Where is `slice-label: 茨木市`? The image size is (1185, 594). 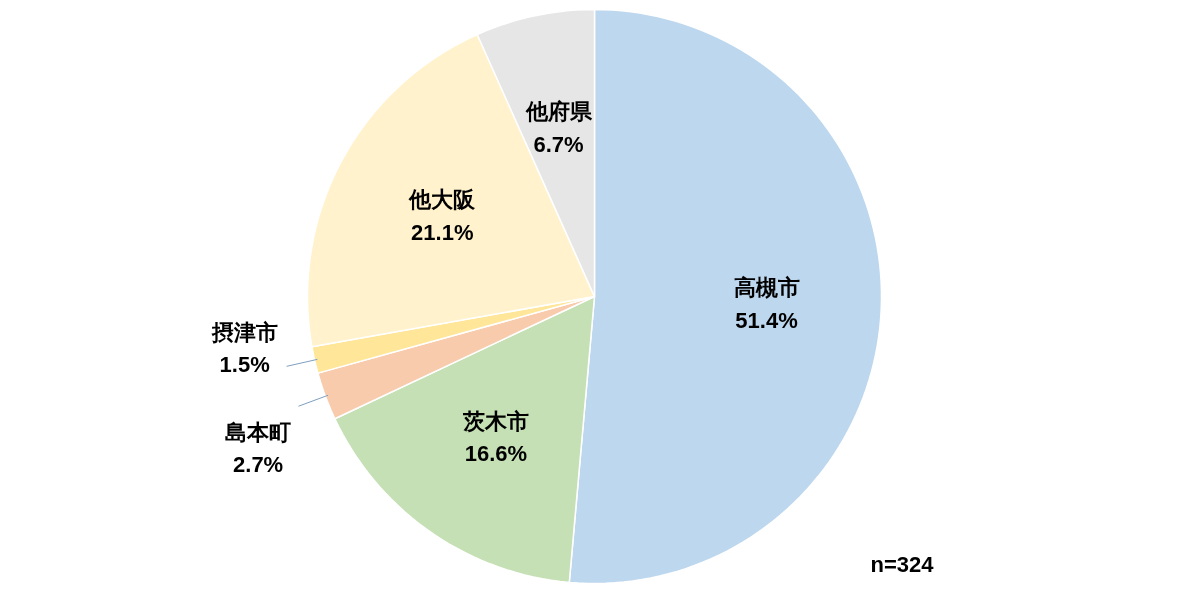
slice-label: 茨木市 is located at coordinates (495, 421).